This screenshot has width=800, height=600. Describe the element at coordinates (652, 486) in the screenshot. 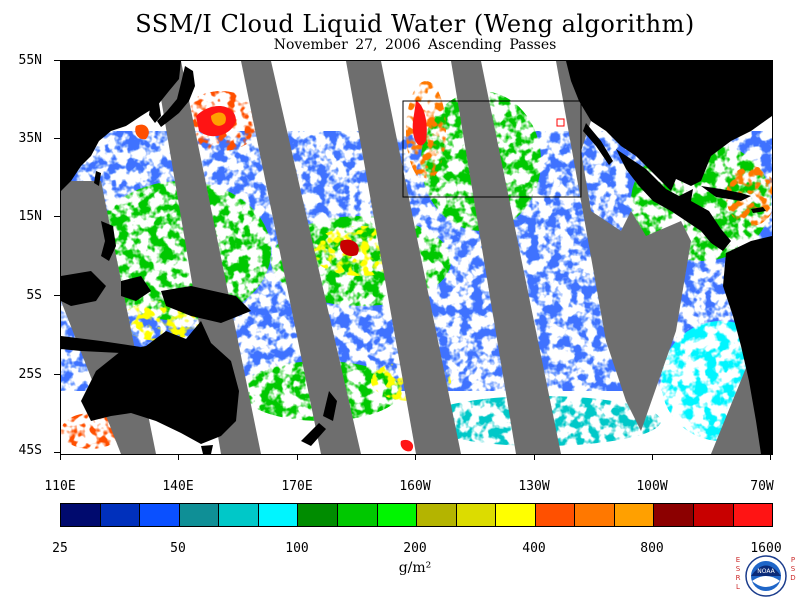

I see `lon-label-100w: 100W` at that location.